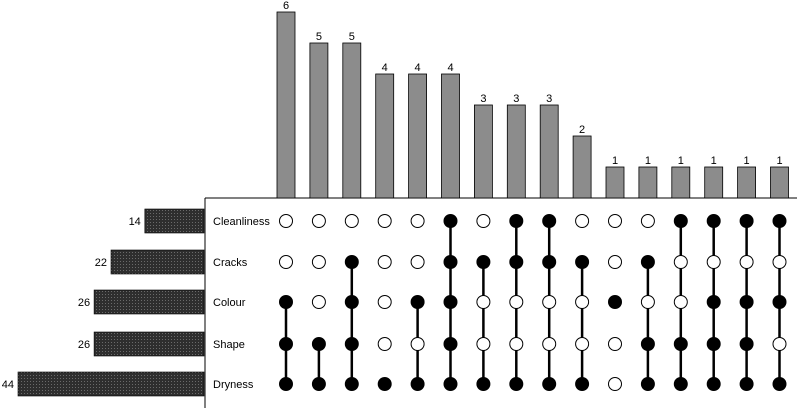 This screenshot has height=408, width=797. Describe the element at coordinates (230, 263) in the screenshot. I see `set-name-label: Cracks` at that location.